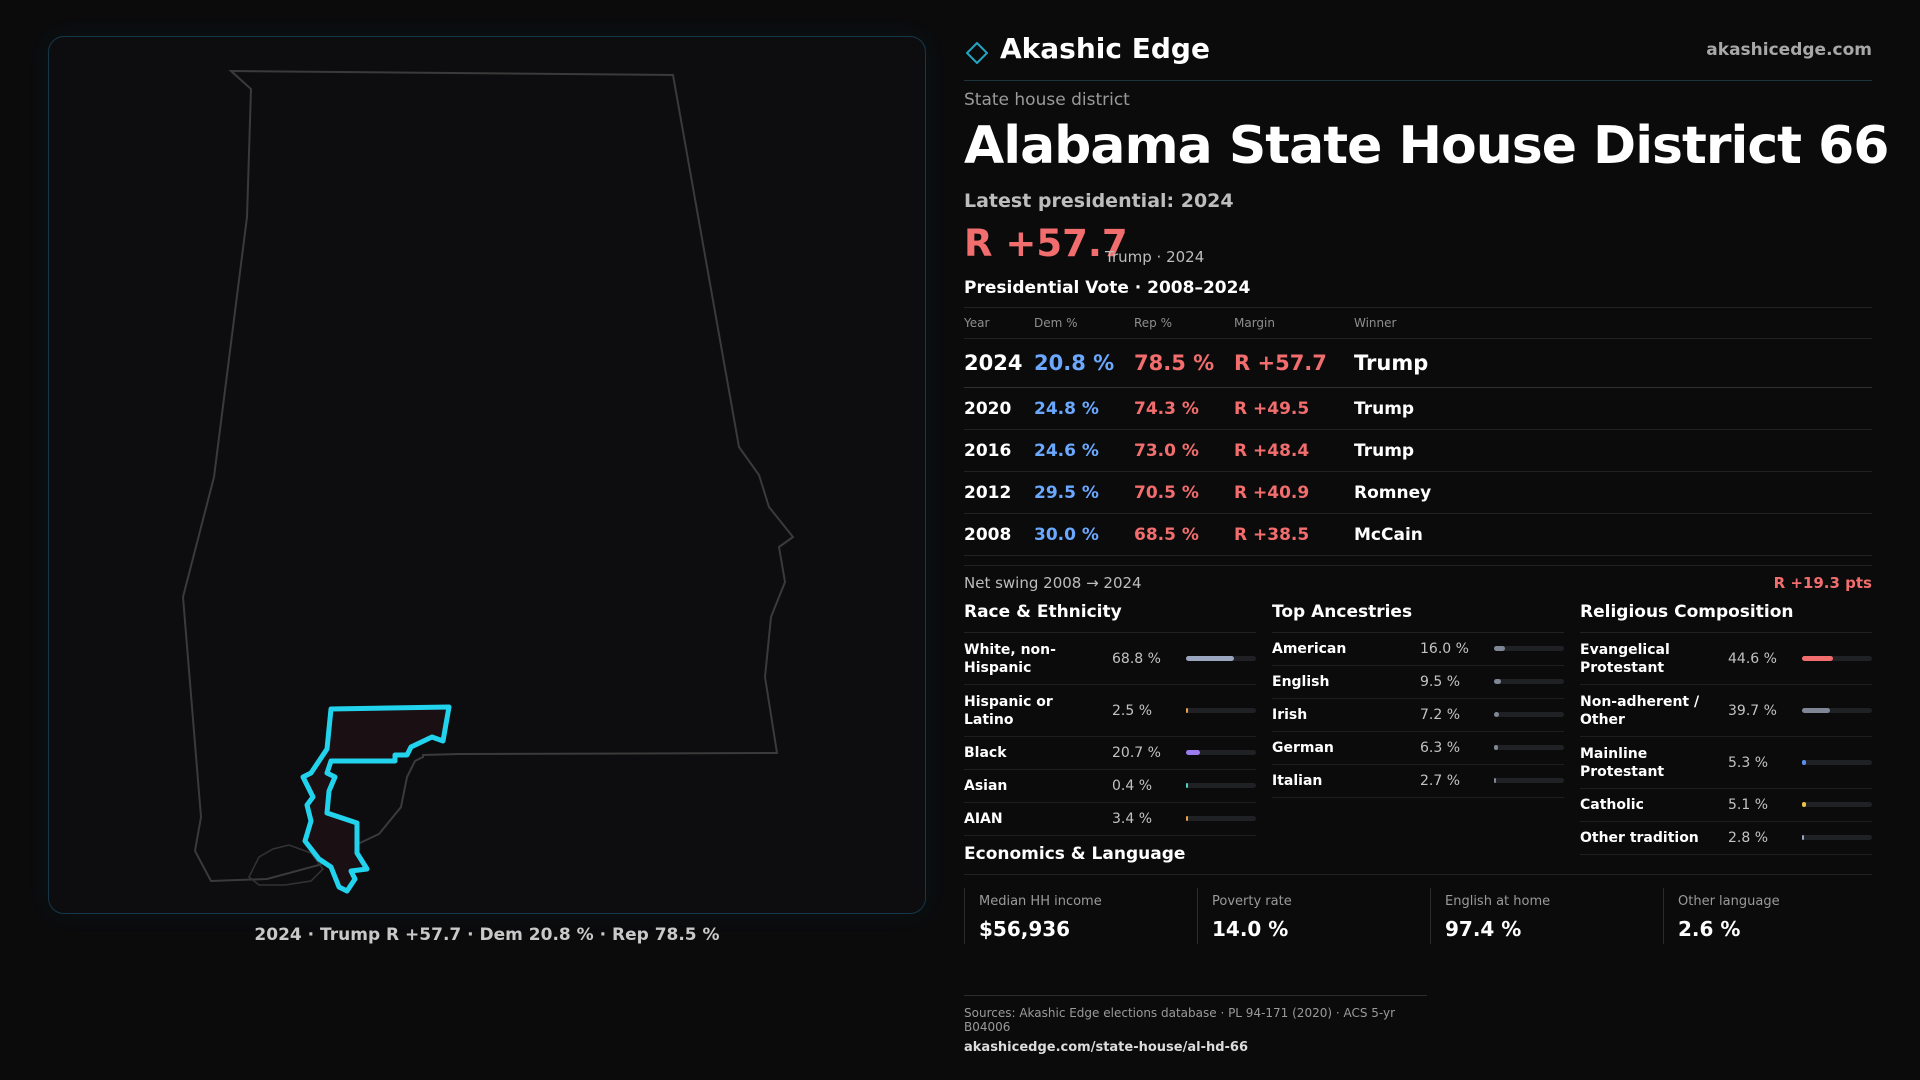  I want to click on permalink: akashicedge.com/state-house/al-hd-66, so click(1106, 1047).